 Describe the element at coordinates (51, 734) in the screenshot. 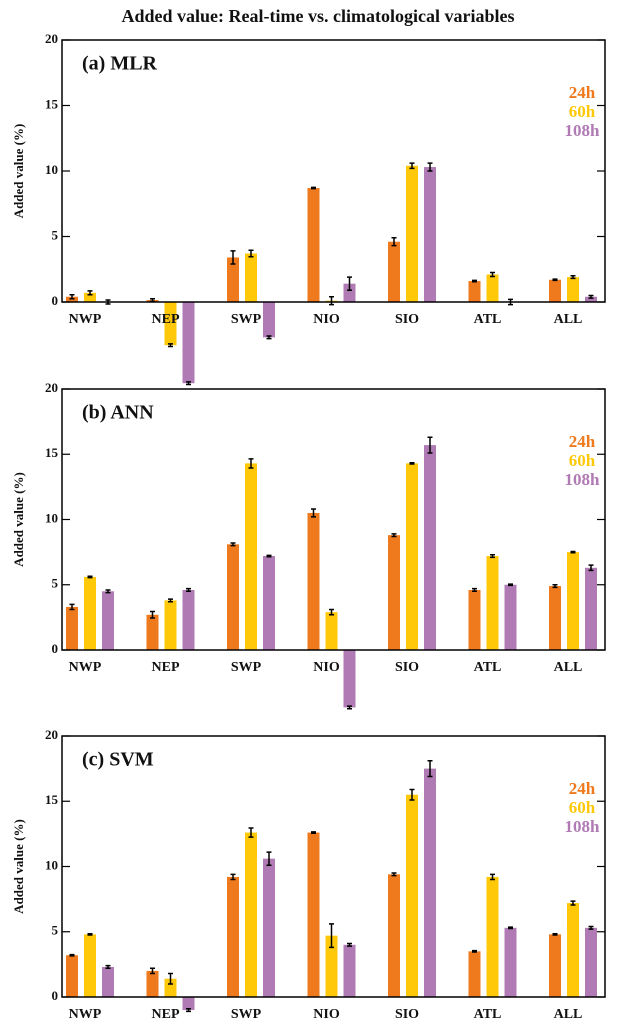

I see `y-tick-label: 20` at that location.